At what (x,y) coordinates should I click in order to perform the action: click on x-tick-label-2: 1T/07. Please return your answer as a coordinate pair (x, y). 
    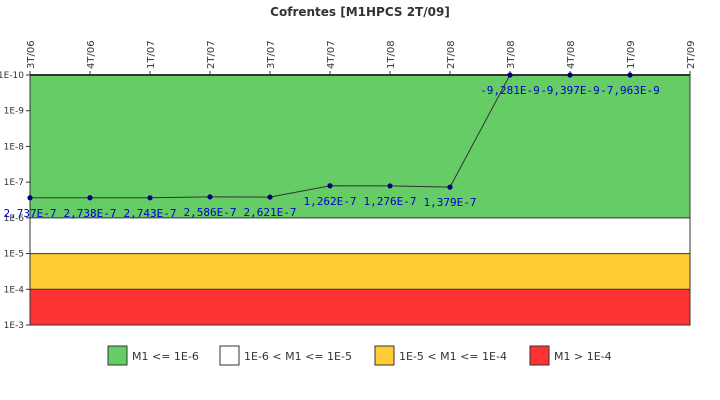
    Looking at the image, I should click on (151, 54).